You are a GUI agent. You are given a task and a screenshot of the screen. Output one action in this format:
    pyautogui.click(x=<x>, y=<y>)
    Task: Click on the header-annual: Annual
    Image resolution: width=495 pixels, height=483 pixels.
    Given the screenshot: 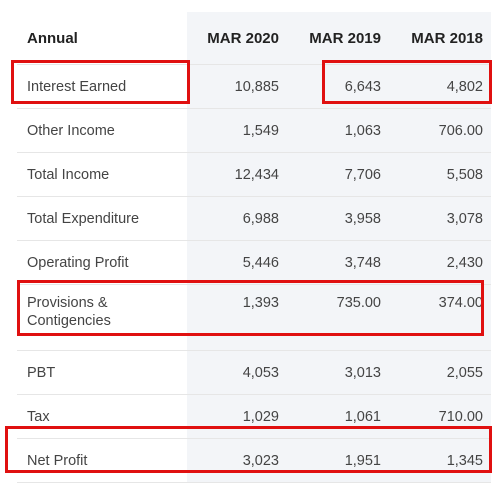 What is the action you would take?
    pyautogui.click(x=102, y=38)
    